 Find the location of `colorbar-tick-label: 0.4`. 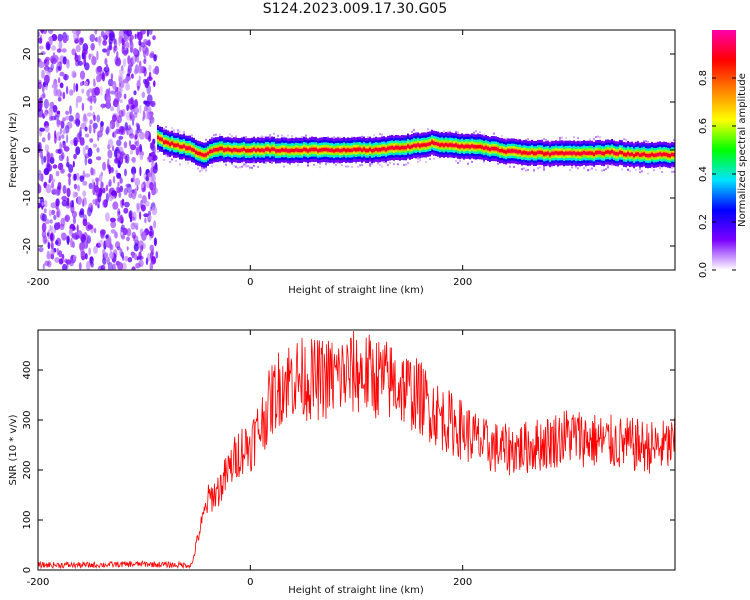

colorbar-tick-label: 0.4 is located at coordinates (703, 174).